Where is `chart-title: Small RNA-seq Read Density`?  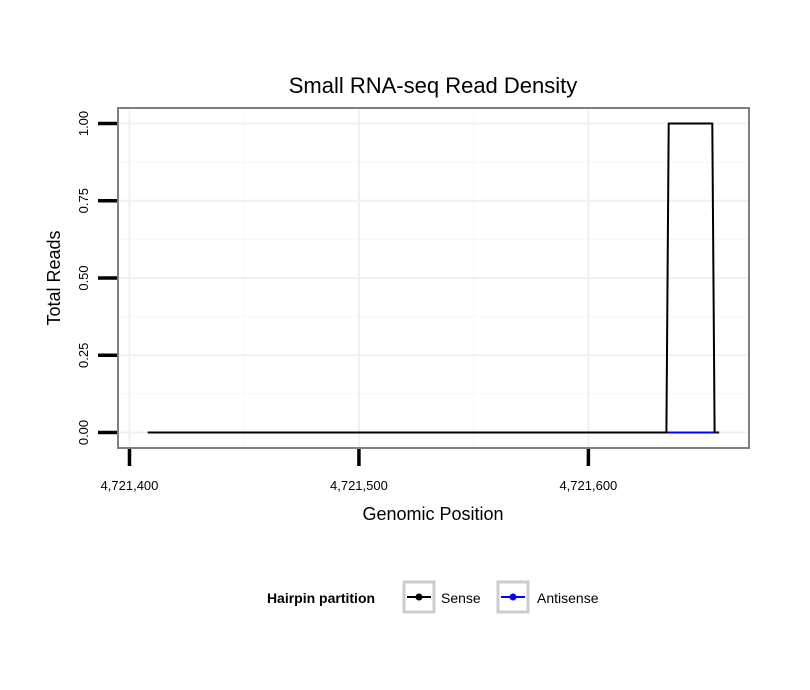
chart-title: Small RNA-seq Read Density is located at coordinates (433, 85).